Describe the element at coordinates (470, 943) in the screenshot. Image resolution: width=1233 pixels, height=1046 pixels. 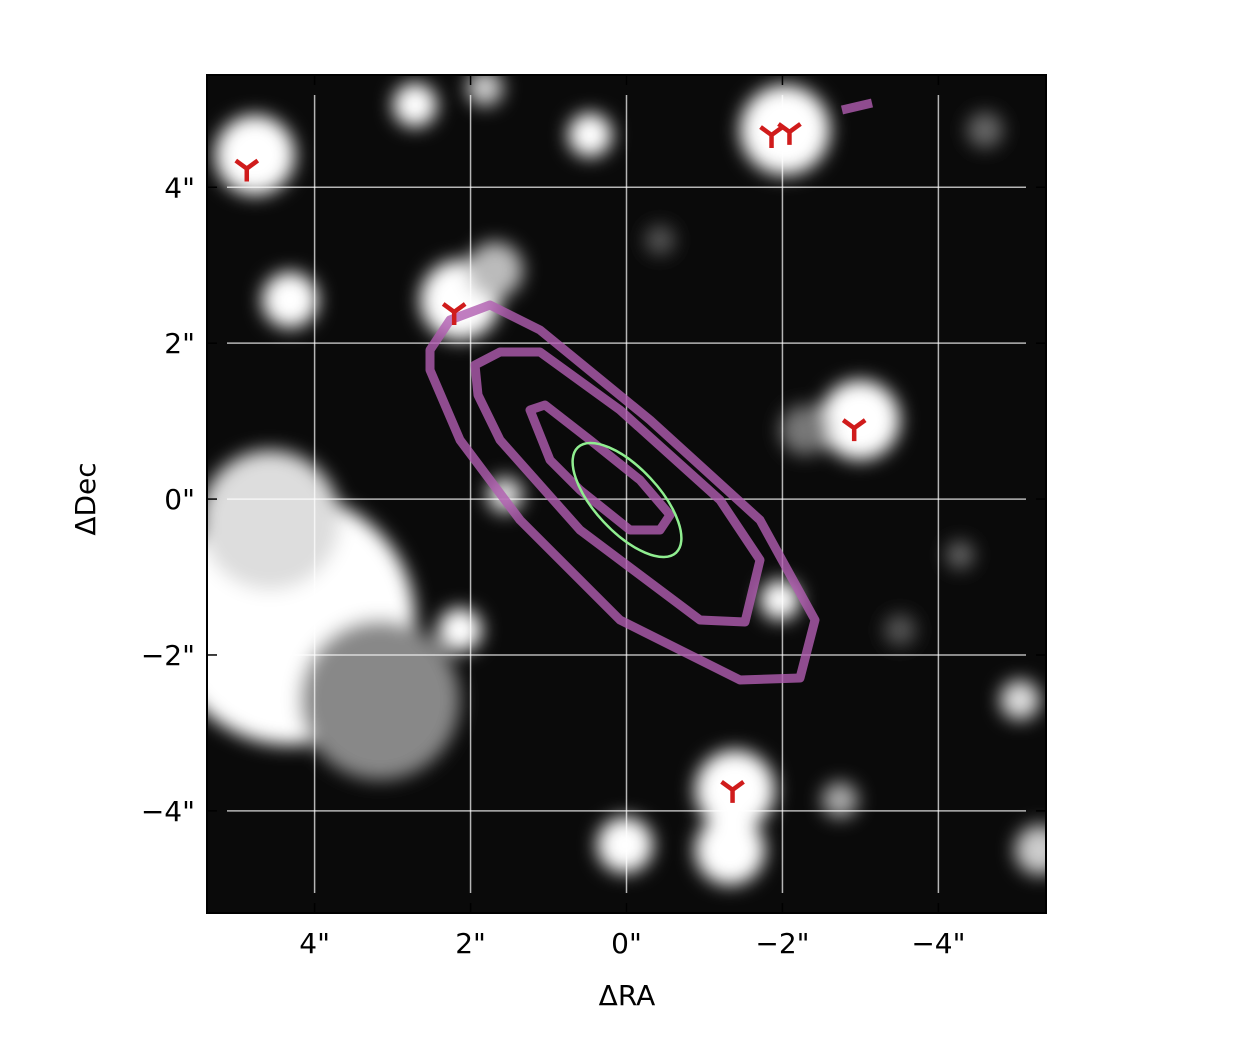
I see `x-tick-label: 2"` at that location.